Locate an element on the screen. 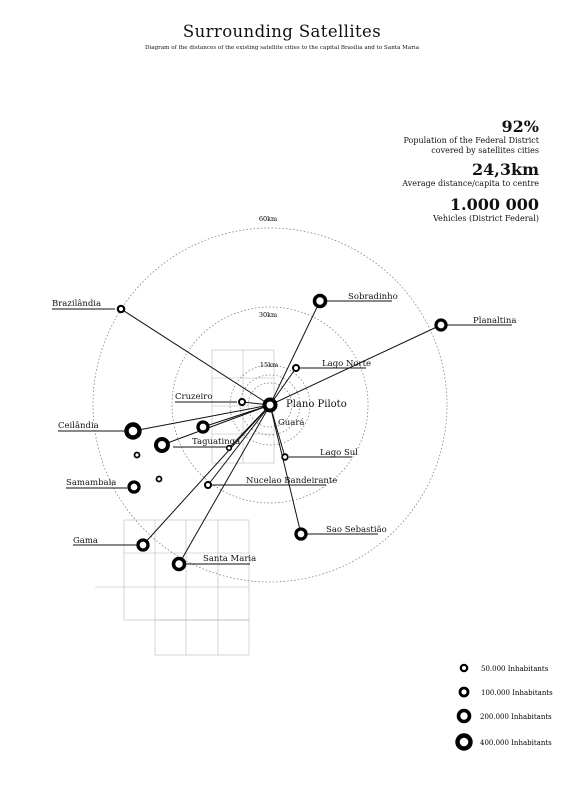 This screenshot has width=564, height=797. city-marker-sao-sebastiao is located at coordinates (301, 534).